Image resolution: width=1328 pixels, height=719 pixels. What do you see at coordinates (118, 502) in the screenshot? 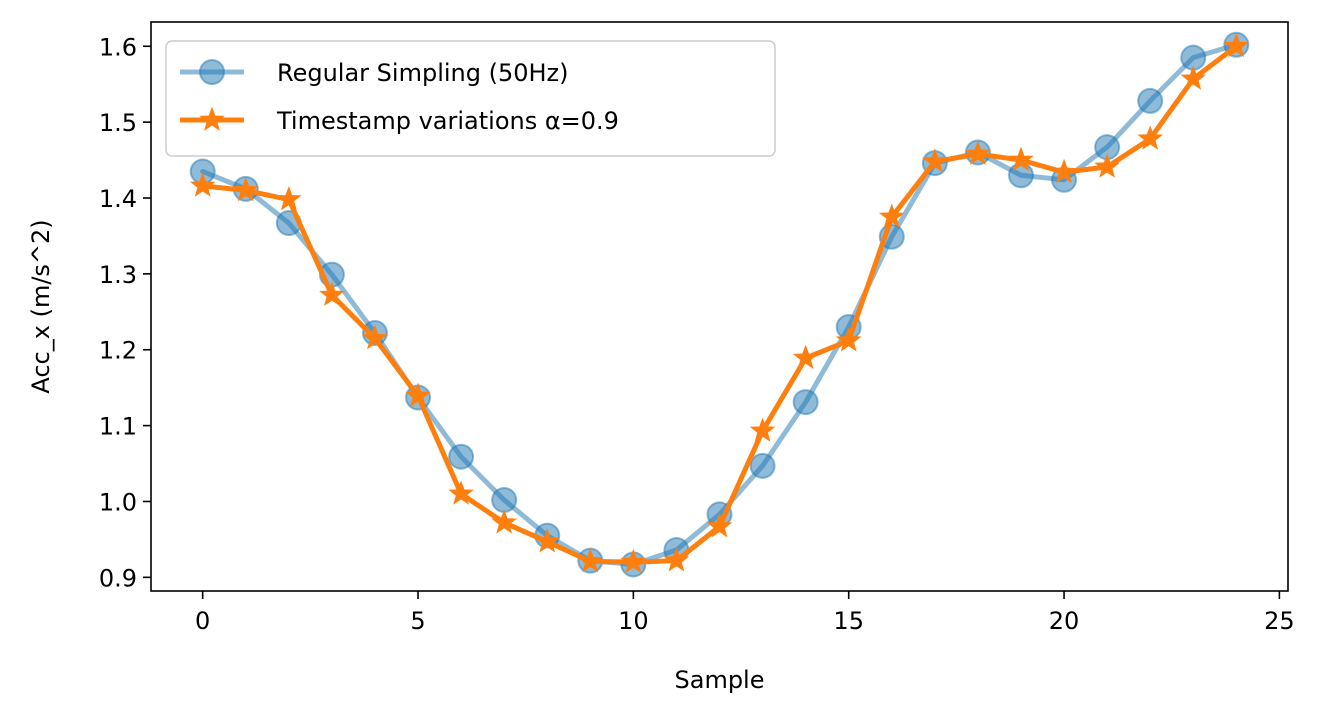
I see `y-tick-label: 1.0` at bounding box center [118, 502].